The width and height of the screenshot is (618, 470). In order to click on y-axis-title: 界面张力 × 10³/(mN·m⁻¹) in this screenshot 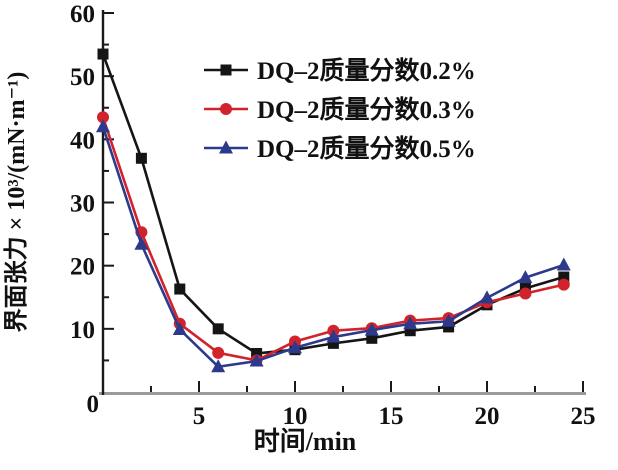, I will do `click(16, 202)`.